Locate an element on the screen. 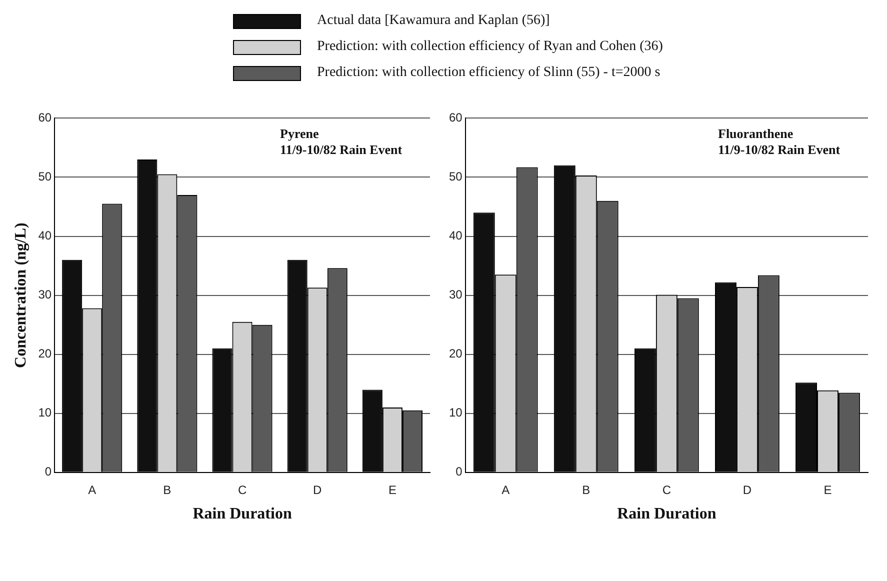 The image size is (887, 581). legend-label: Prediction: with collection efficiency of Slinn (55) - t=2000 s is located at coordinates (488, 73).